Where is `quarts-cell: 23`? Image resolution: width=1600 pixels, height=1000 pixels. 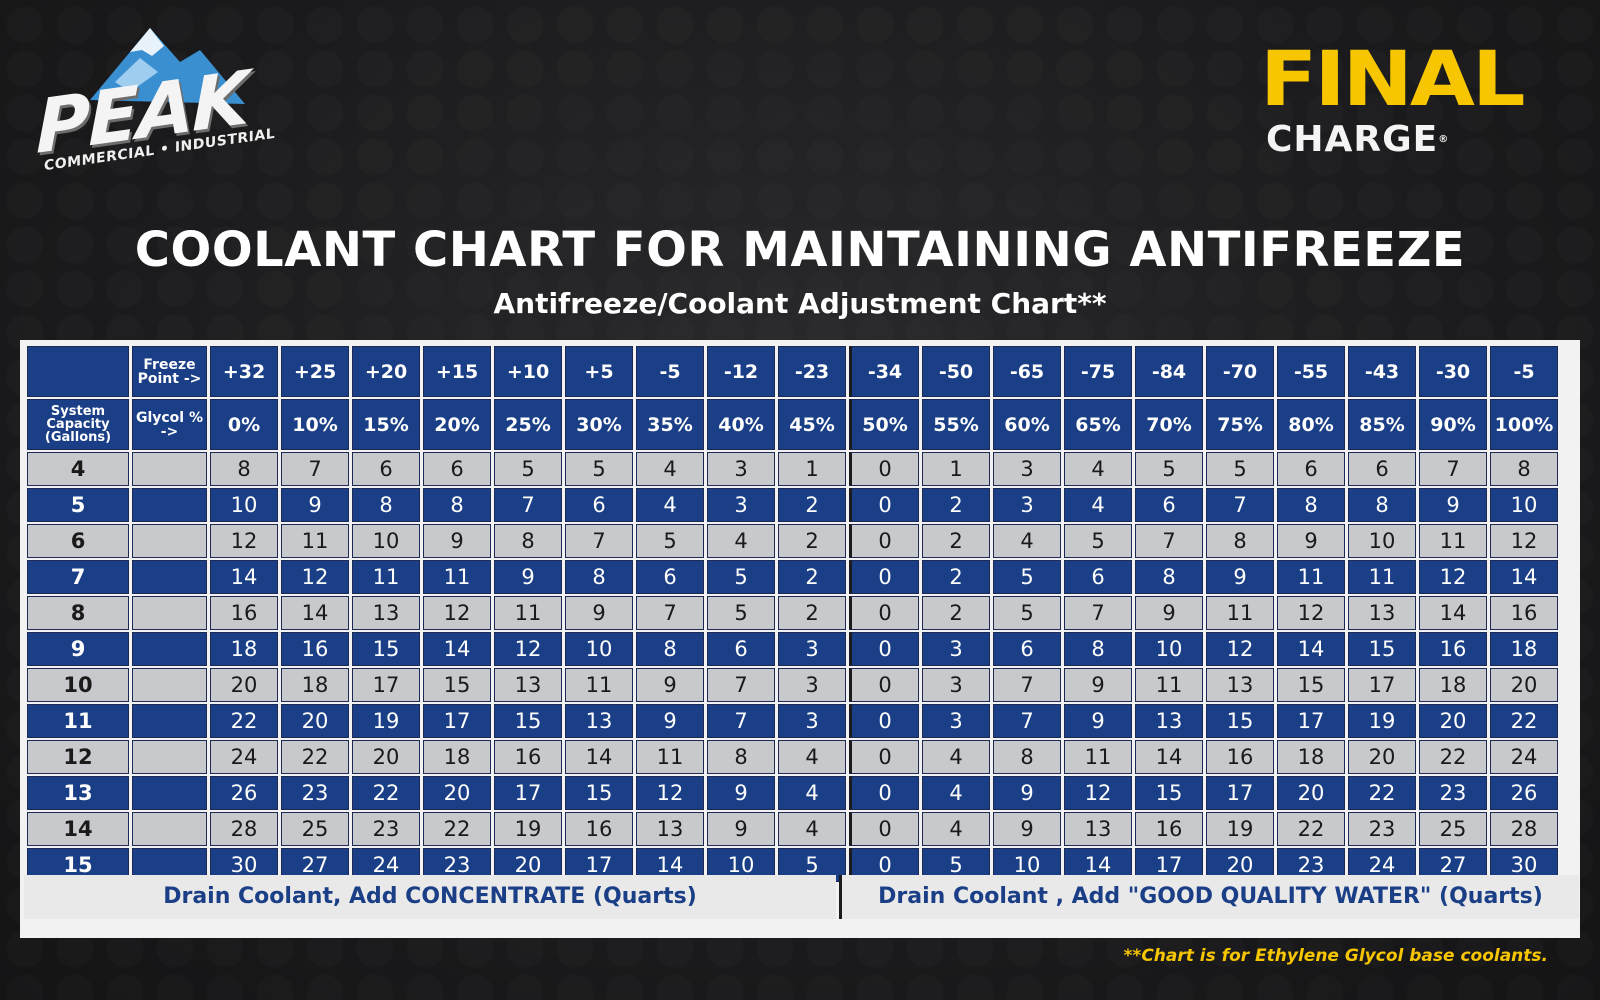 quarts-cell: 23 is located at coordinates (1382, 829).